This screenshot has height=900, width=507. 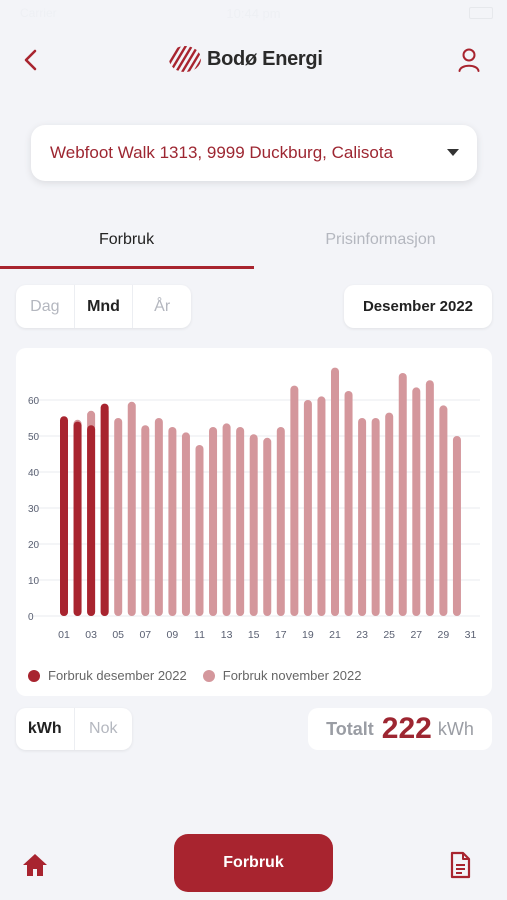 I want to click on x-tick-label: 19, so click(x=308, y=635).